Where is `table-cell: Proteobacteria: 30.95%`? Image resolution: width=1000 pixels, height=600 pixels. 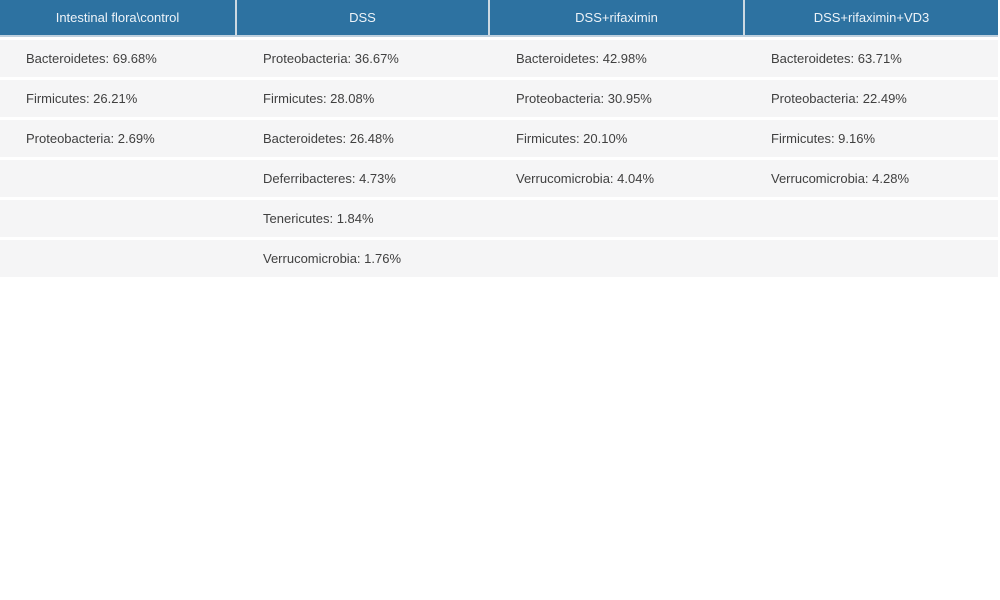
table-cell: Proteobacteria: 30.95% is located at coordinates (584, 98).